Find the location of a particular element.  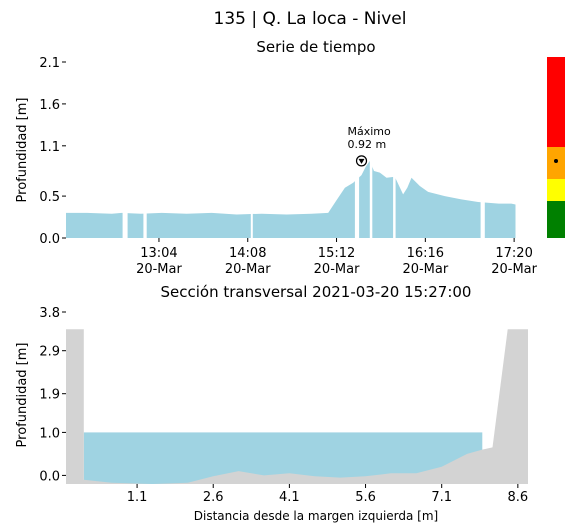

timeseries-title: Serie de tiempo is located at coordinates (315, 47).